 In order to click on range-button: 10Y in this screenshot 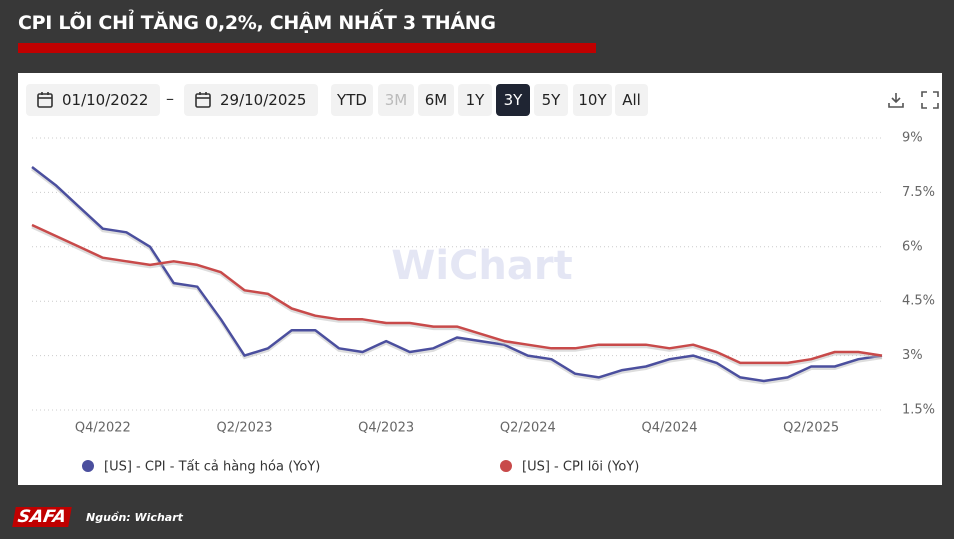, I will do `click(592, 100)`.